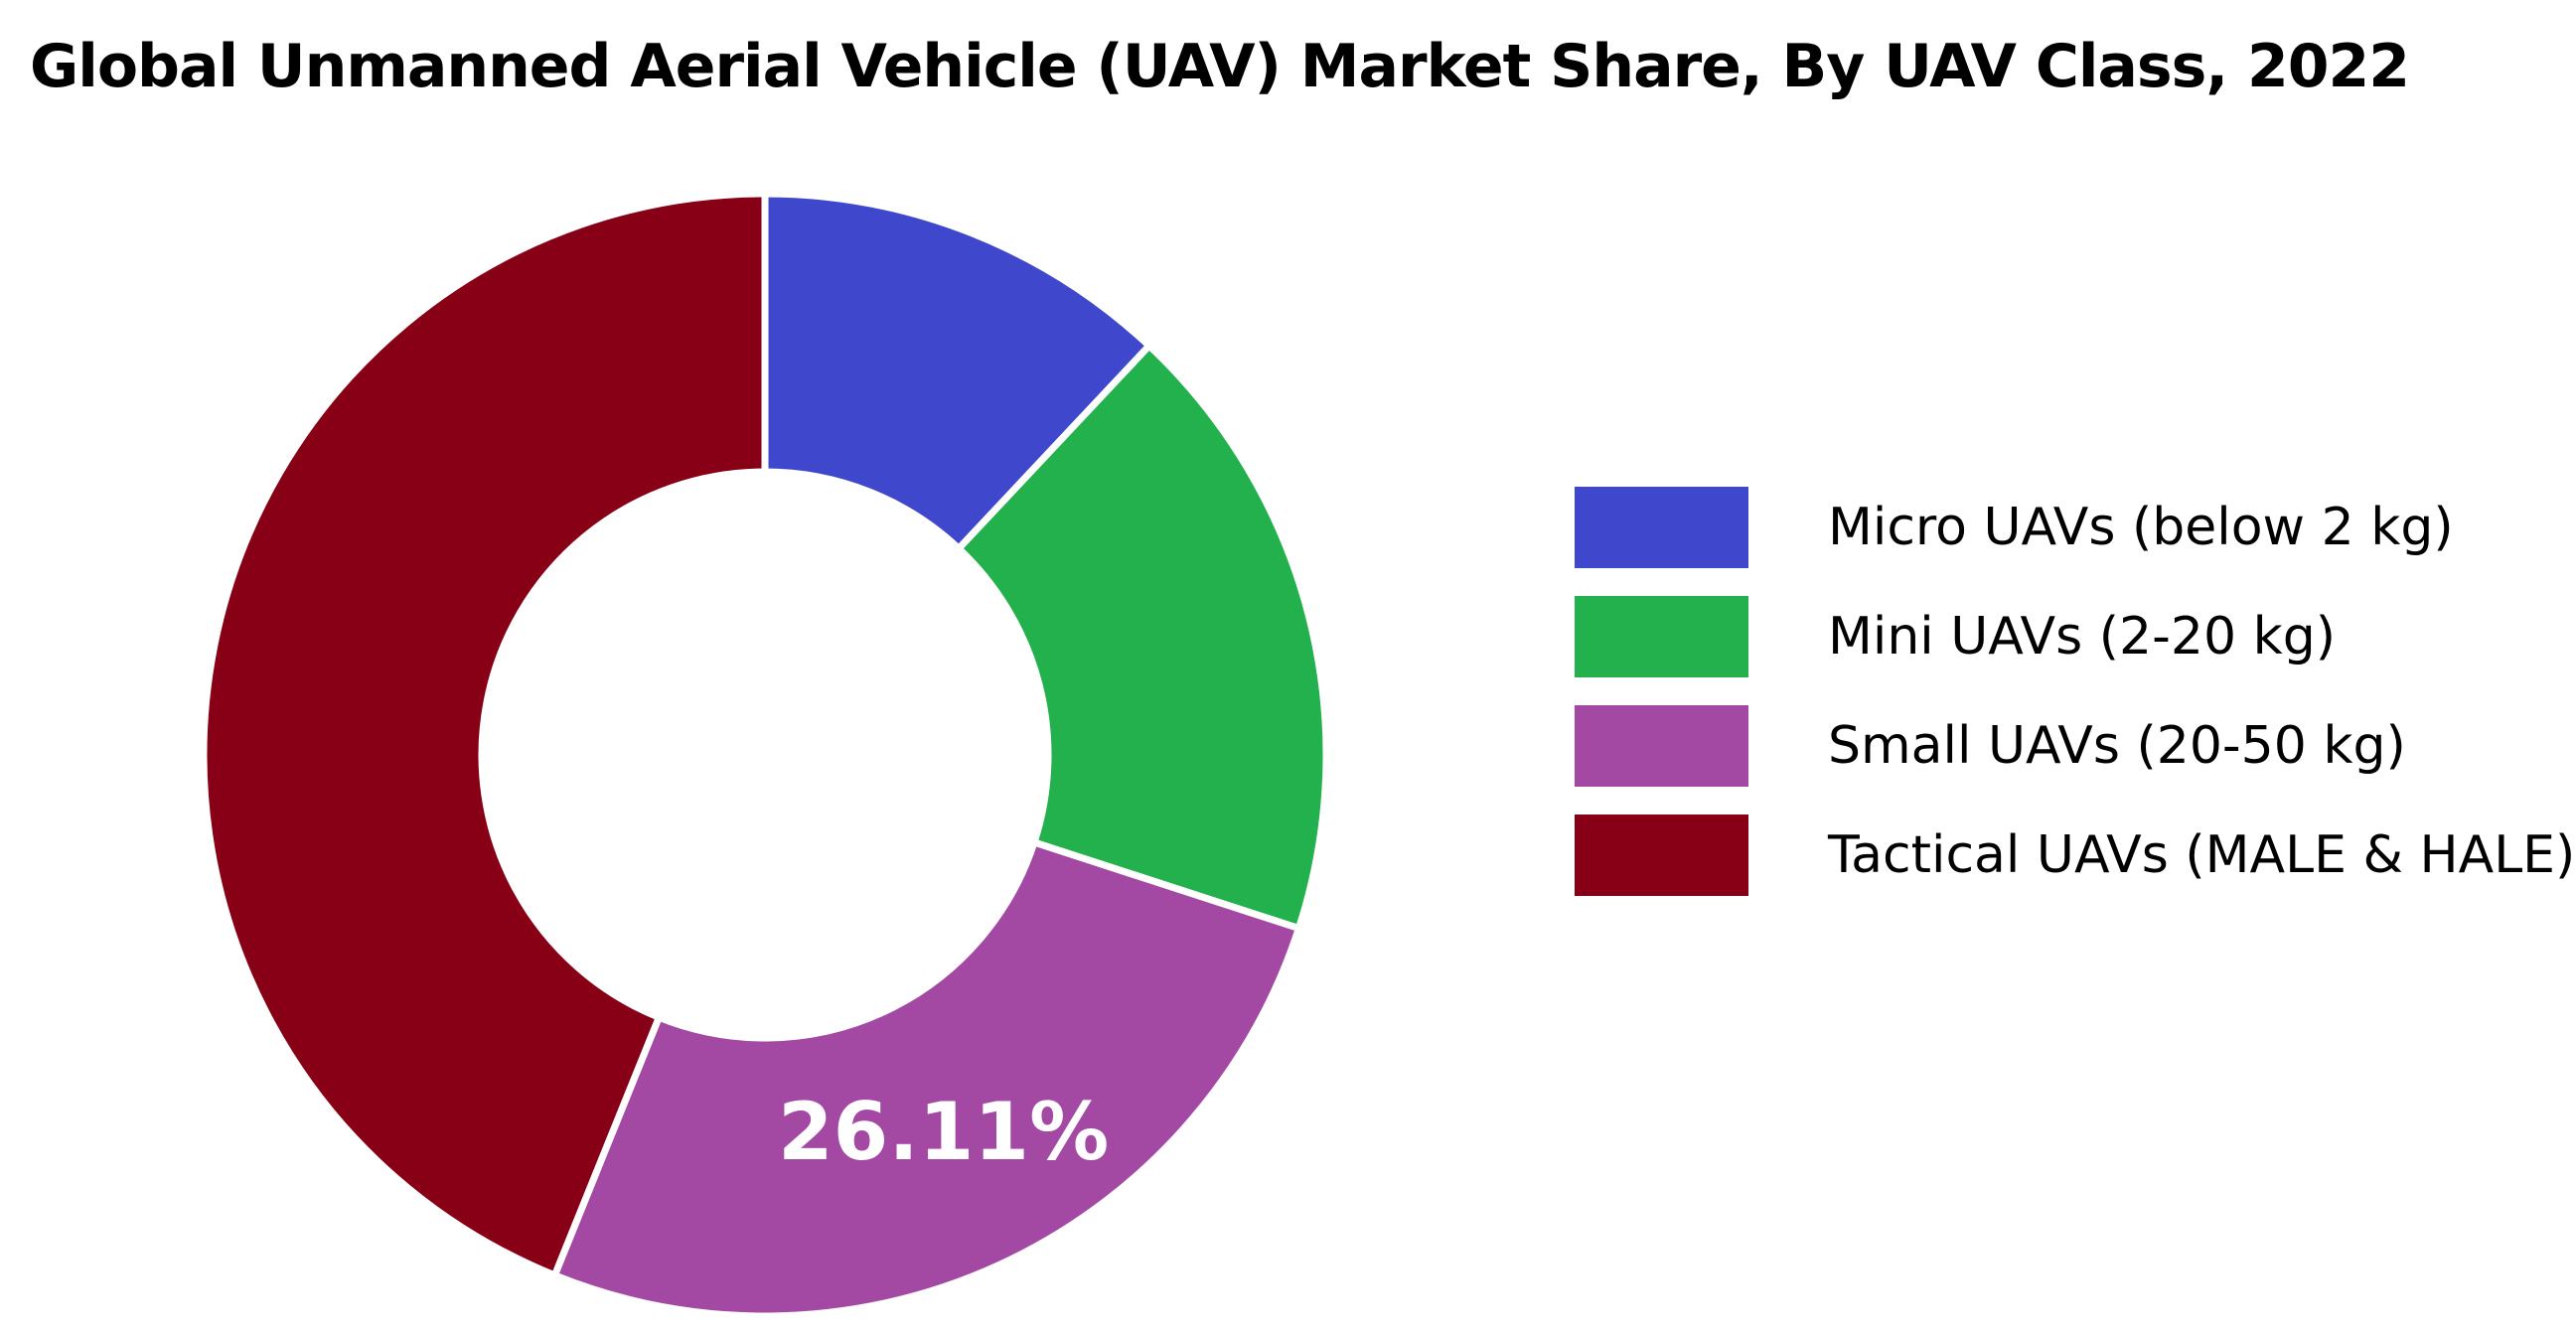 The image size is (2576, 1333). What do you see at coordinates (2141, 527) in the screenshot?
I see `legend-label-micro: Micro UAVs (below 2 kg)` at bounding box center [2141, 527].